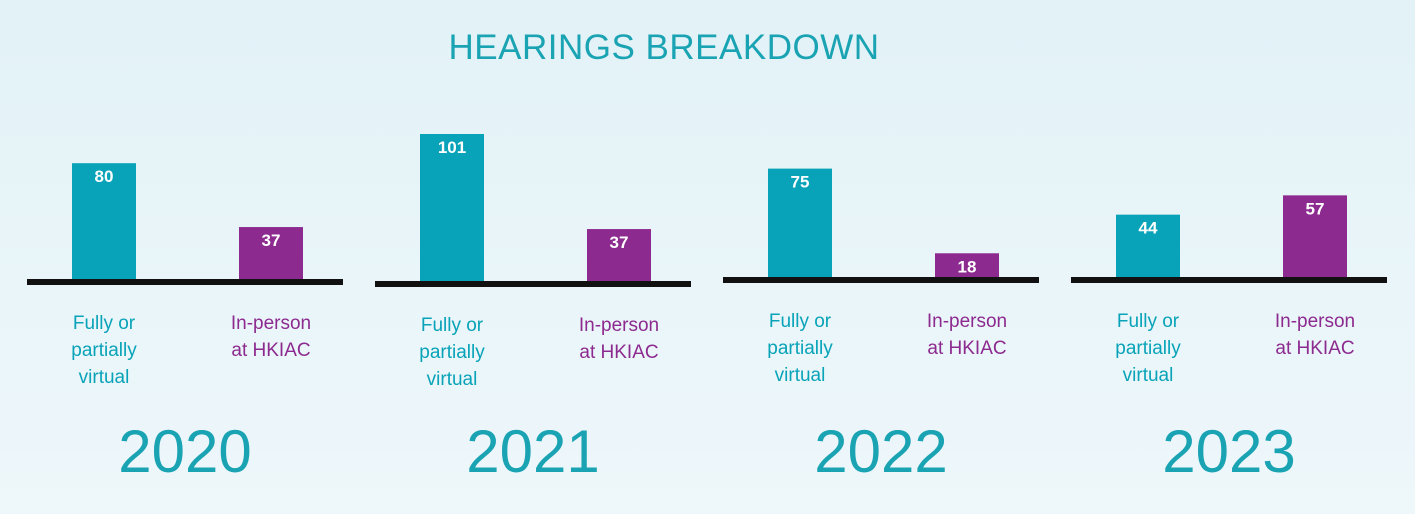  I want to click on value-label: 101, so click(452, 147).